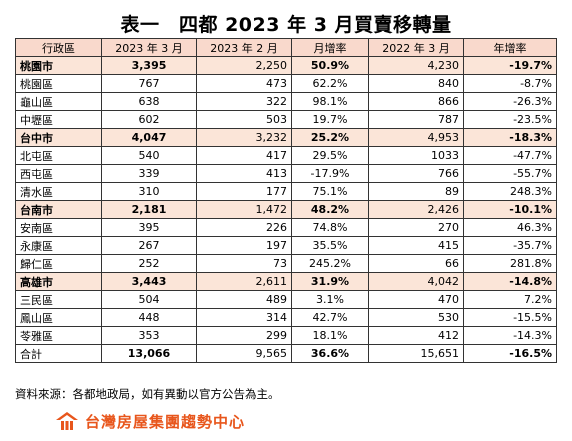  I want to click on district-name-cell: 高雄市, so click(58, 281).